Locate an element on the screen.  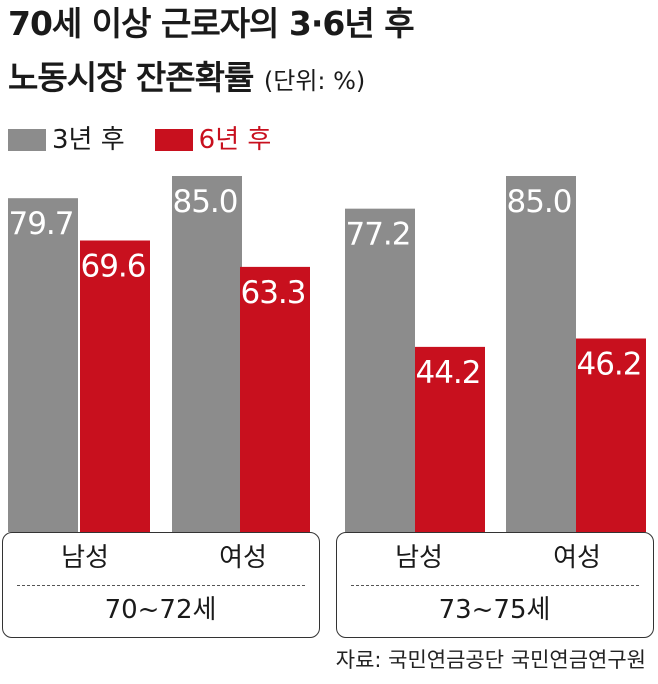
data-label: 79.7 is located at coordinates (40, 224).